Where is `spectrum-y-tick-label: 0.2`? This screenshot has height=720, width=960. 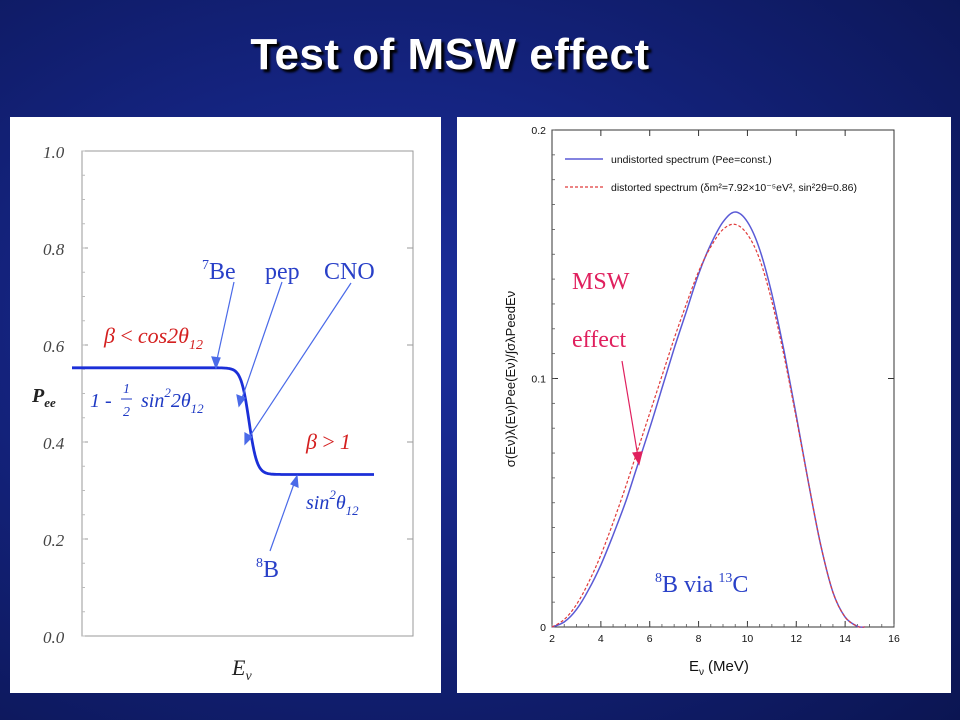 spectrum-y-tick-label: 0.2 is located at coordinates (538, 131).